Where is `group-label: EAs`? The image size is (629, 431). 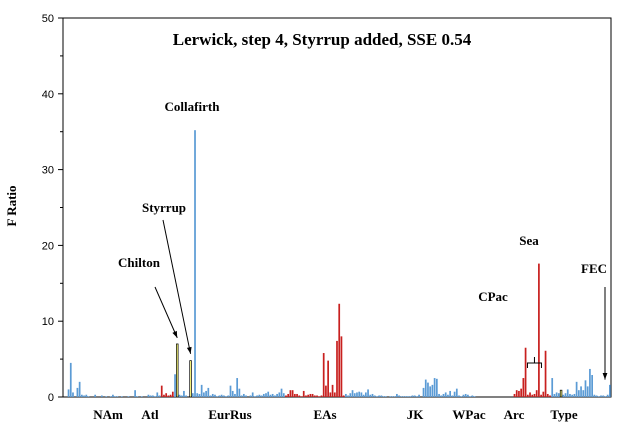 group-label: EAs is located at coordinates (324, 414).